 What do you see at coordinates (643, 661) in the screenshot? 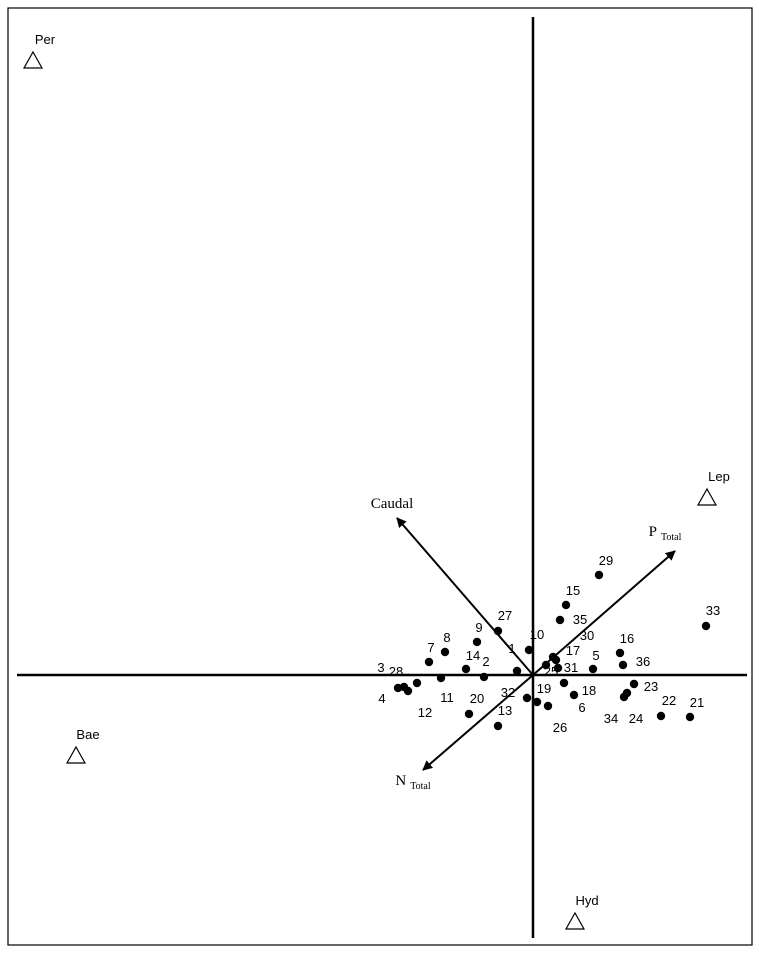
I see `site-label: 36` at bounding box center [643, 661].